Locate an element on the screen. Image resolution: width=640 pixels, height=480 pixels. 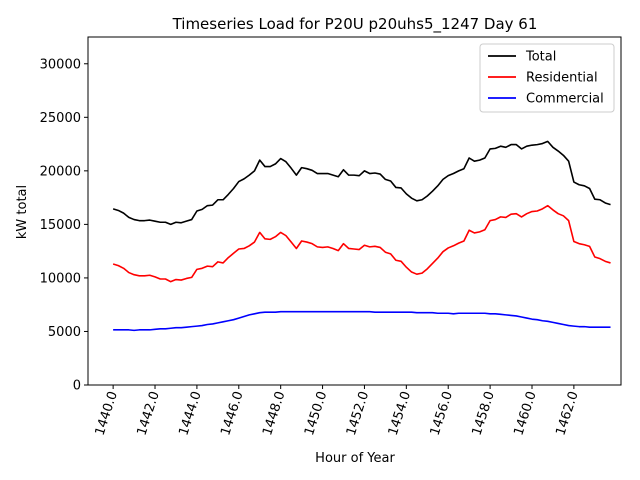
legend-label-residential: Residential is located at coordinates (562, 78).